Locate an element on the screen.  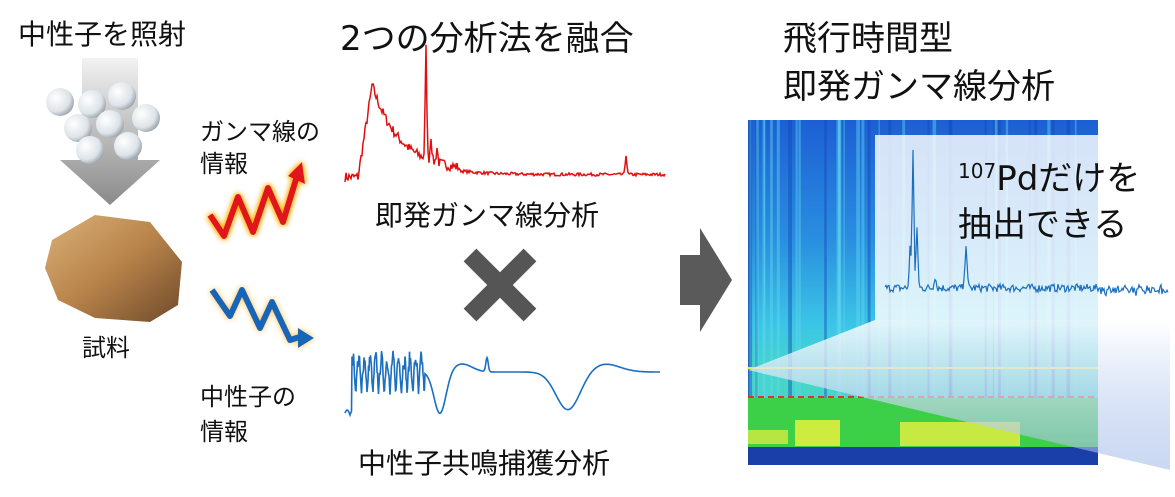
fusion-title: 2つの分析法を融合 is located at coordinates (487, 39).